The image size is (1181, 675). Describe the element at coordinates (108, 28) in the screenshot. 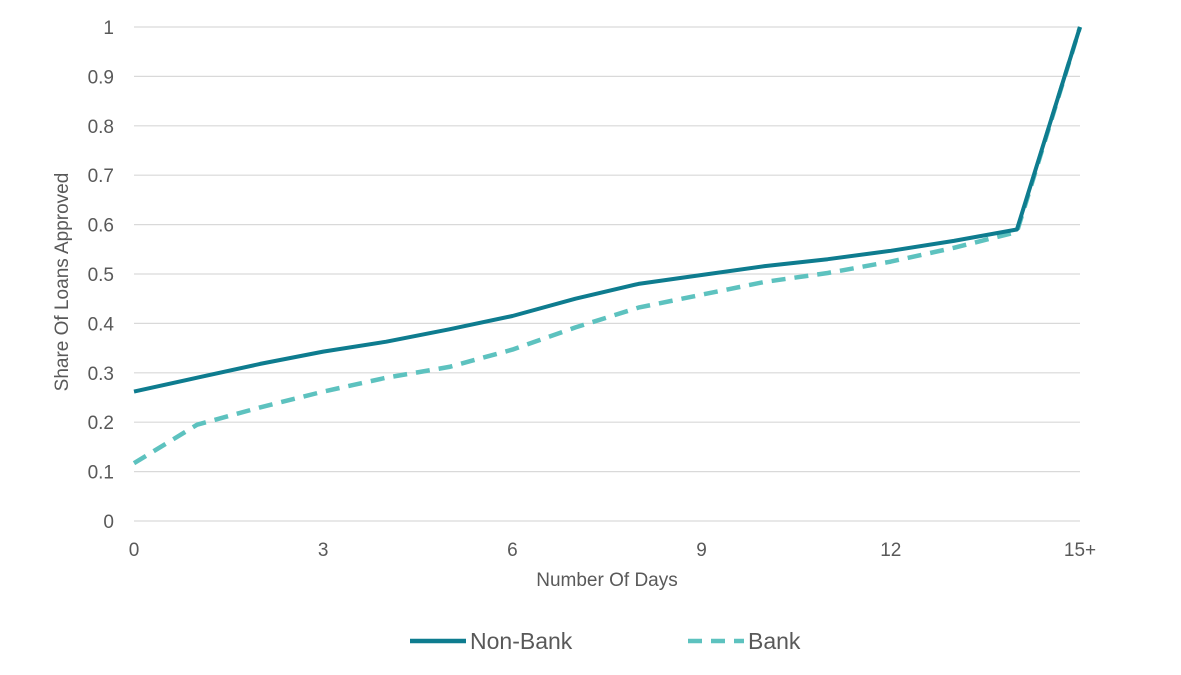

I see `y-tick-label: 1` at that location.